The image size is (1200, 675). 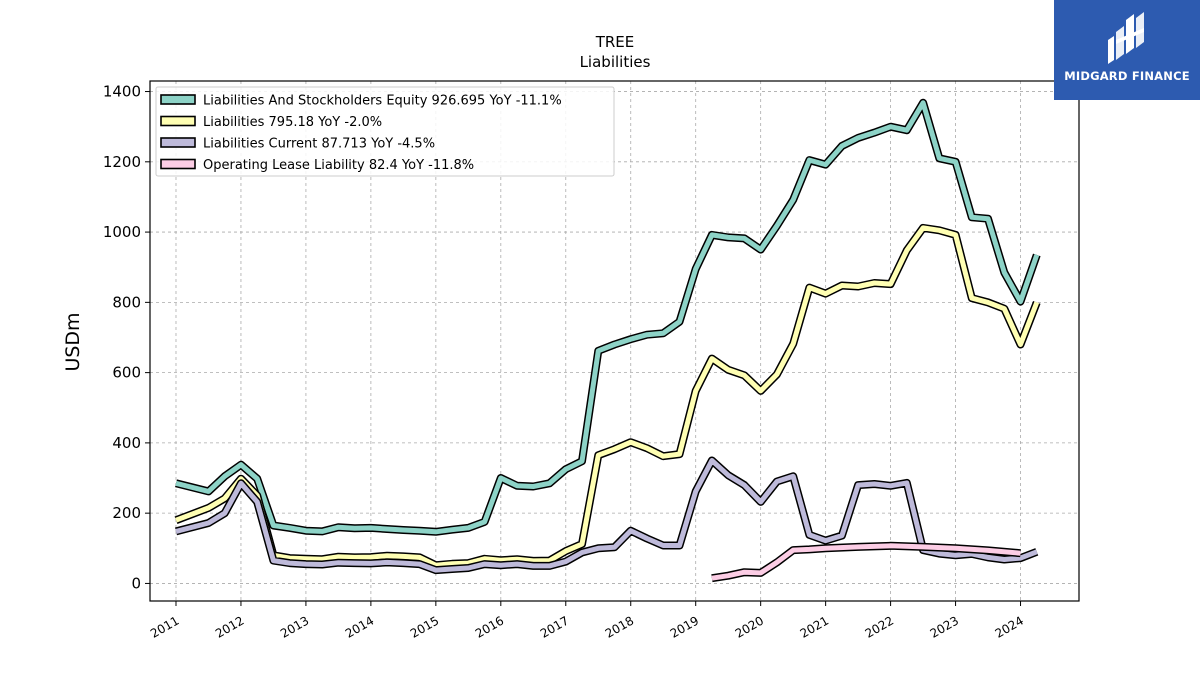 I want to click on legend-box, so click(x=385, y=131).